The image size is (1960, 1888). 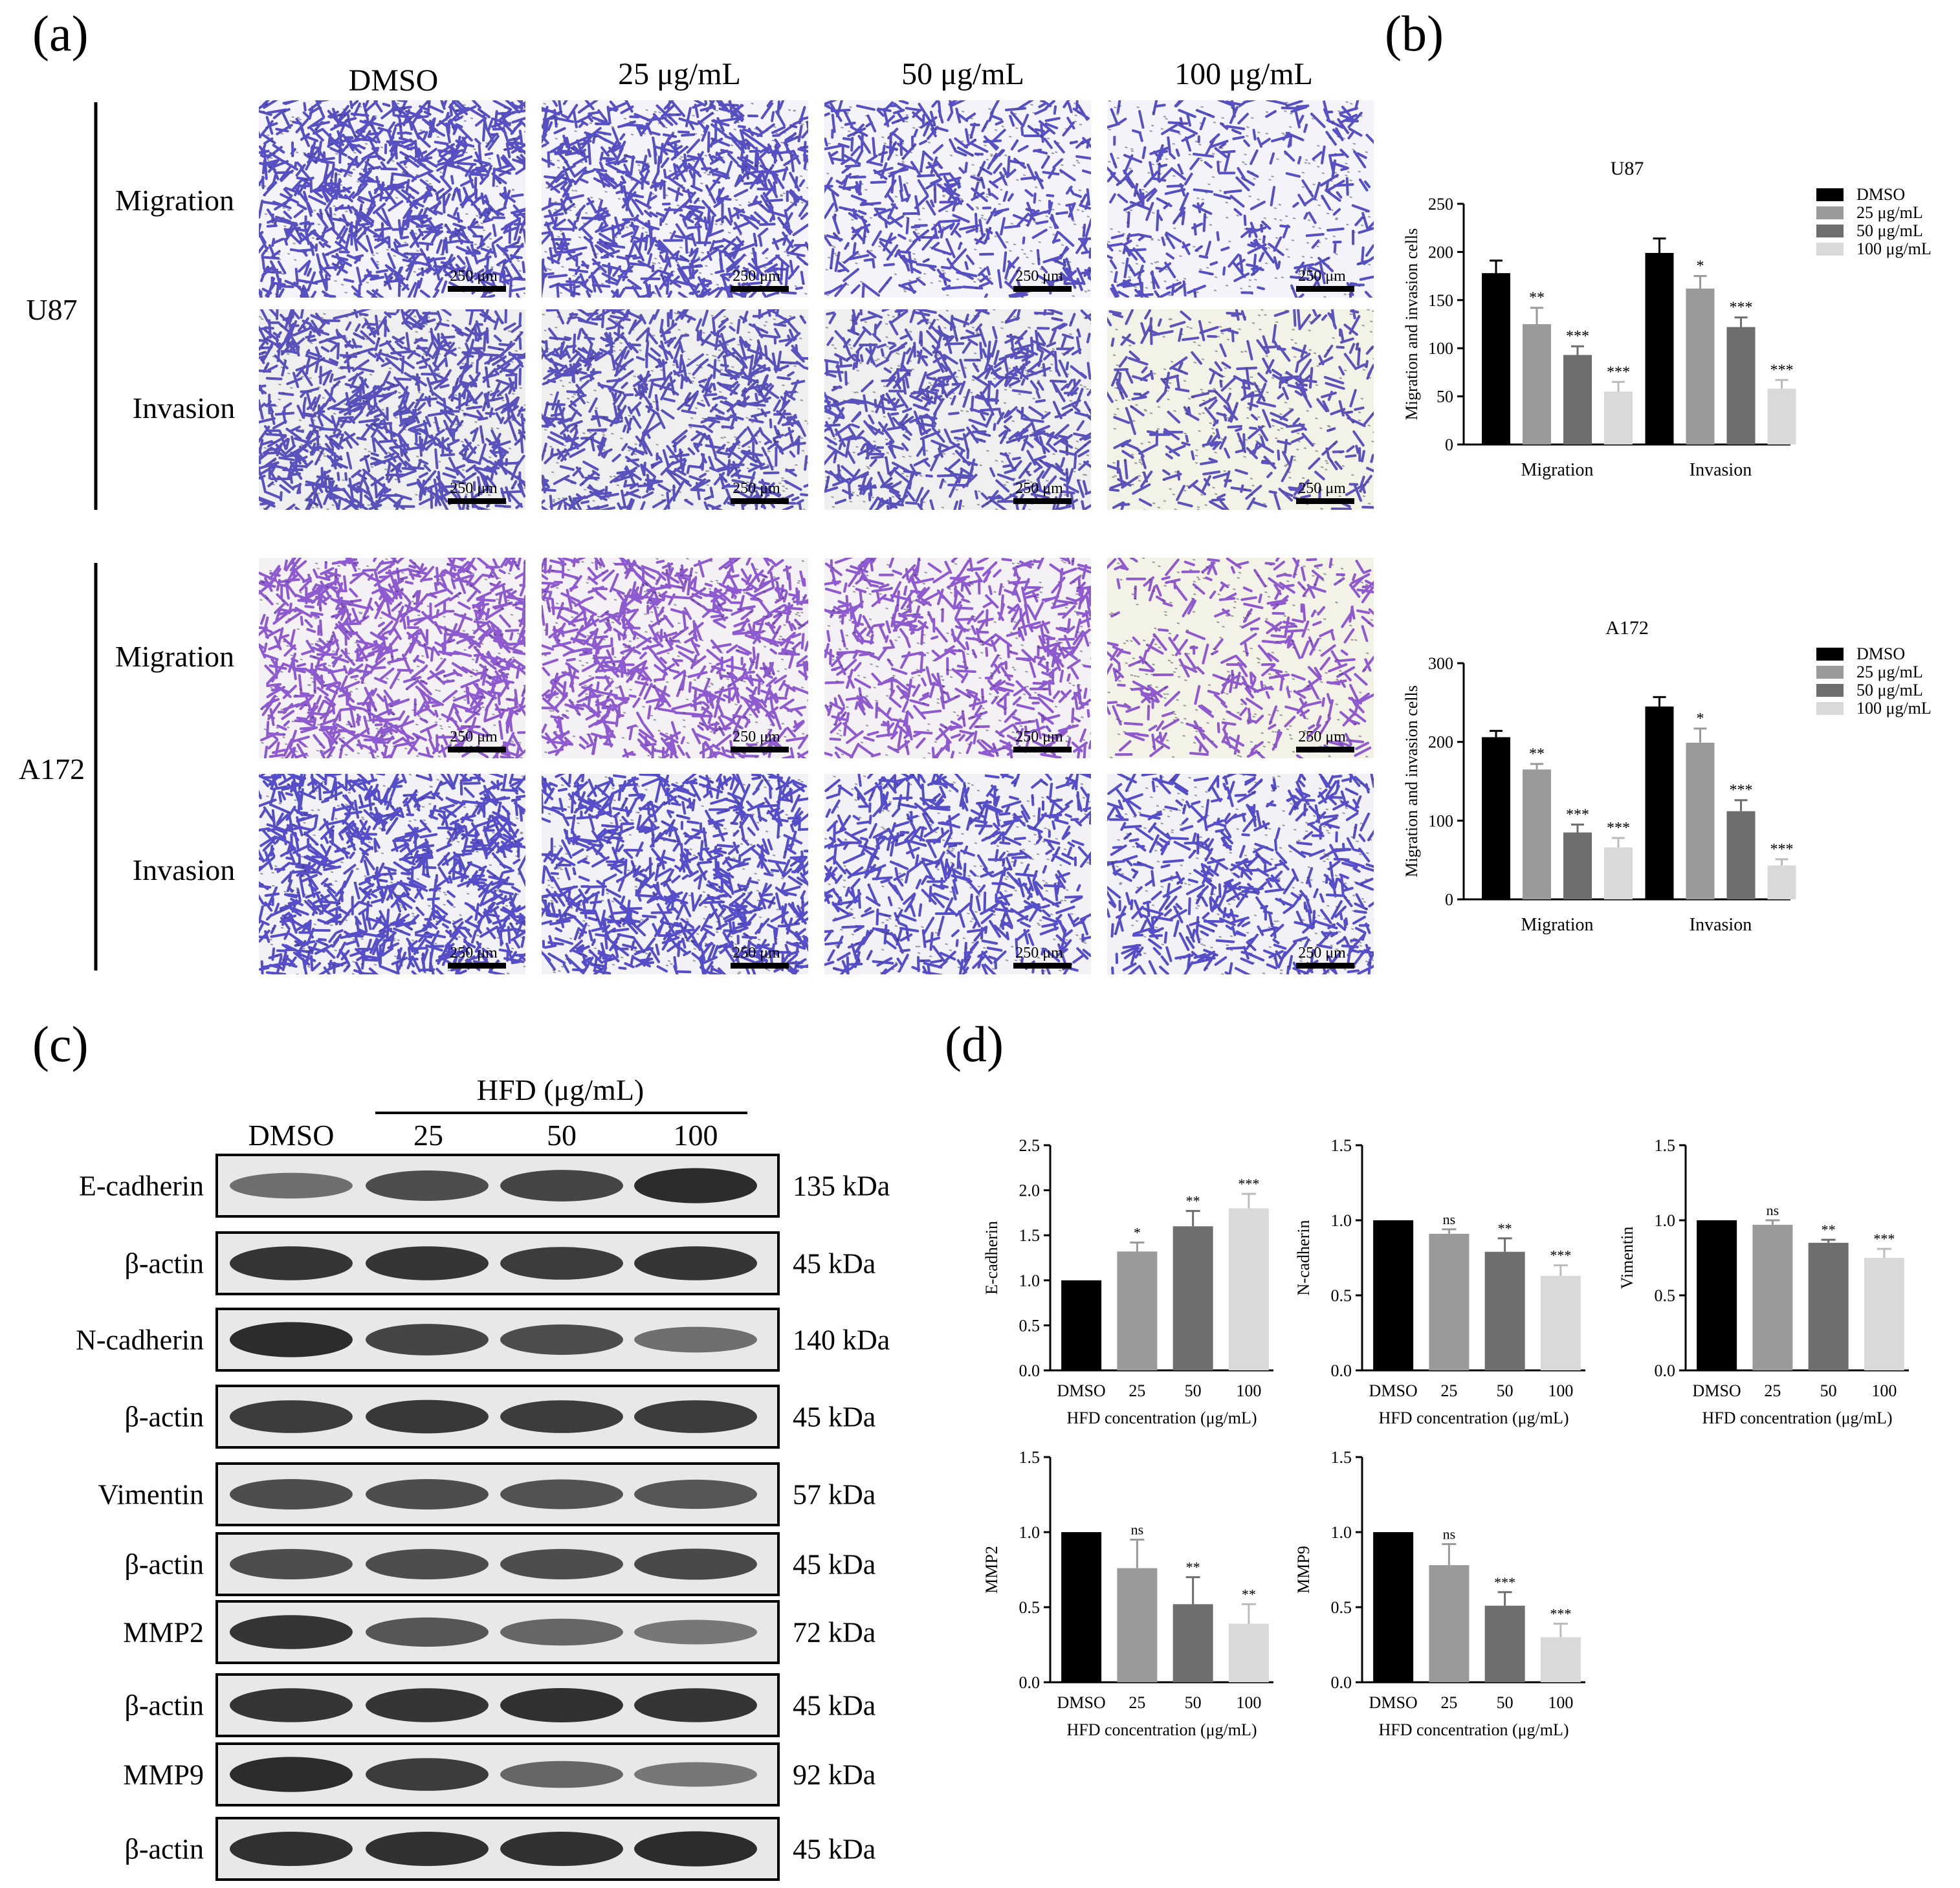 What do you see at coordinates (141, 1186) in the screenshot?
I see `protein-label: E-cadherin` at bounding box center [141, 1186].